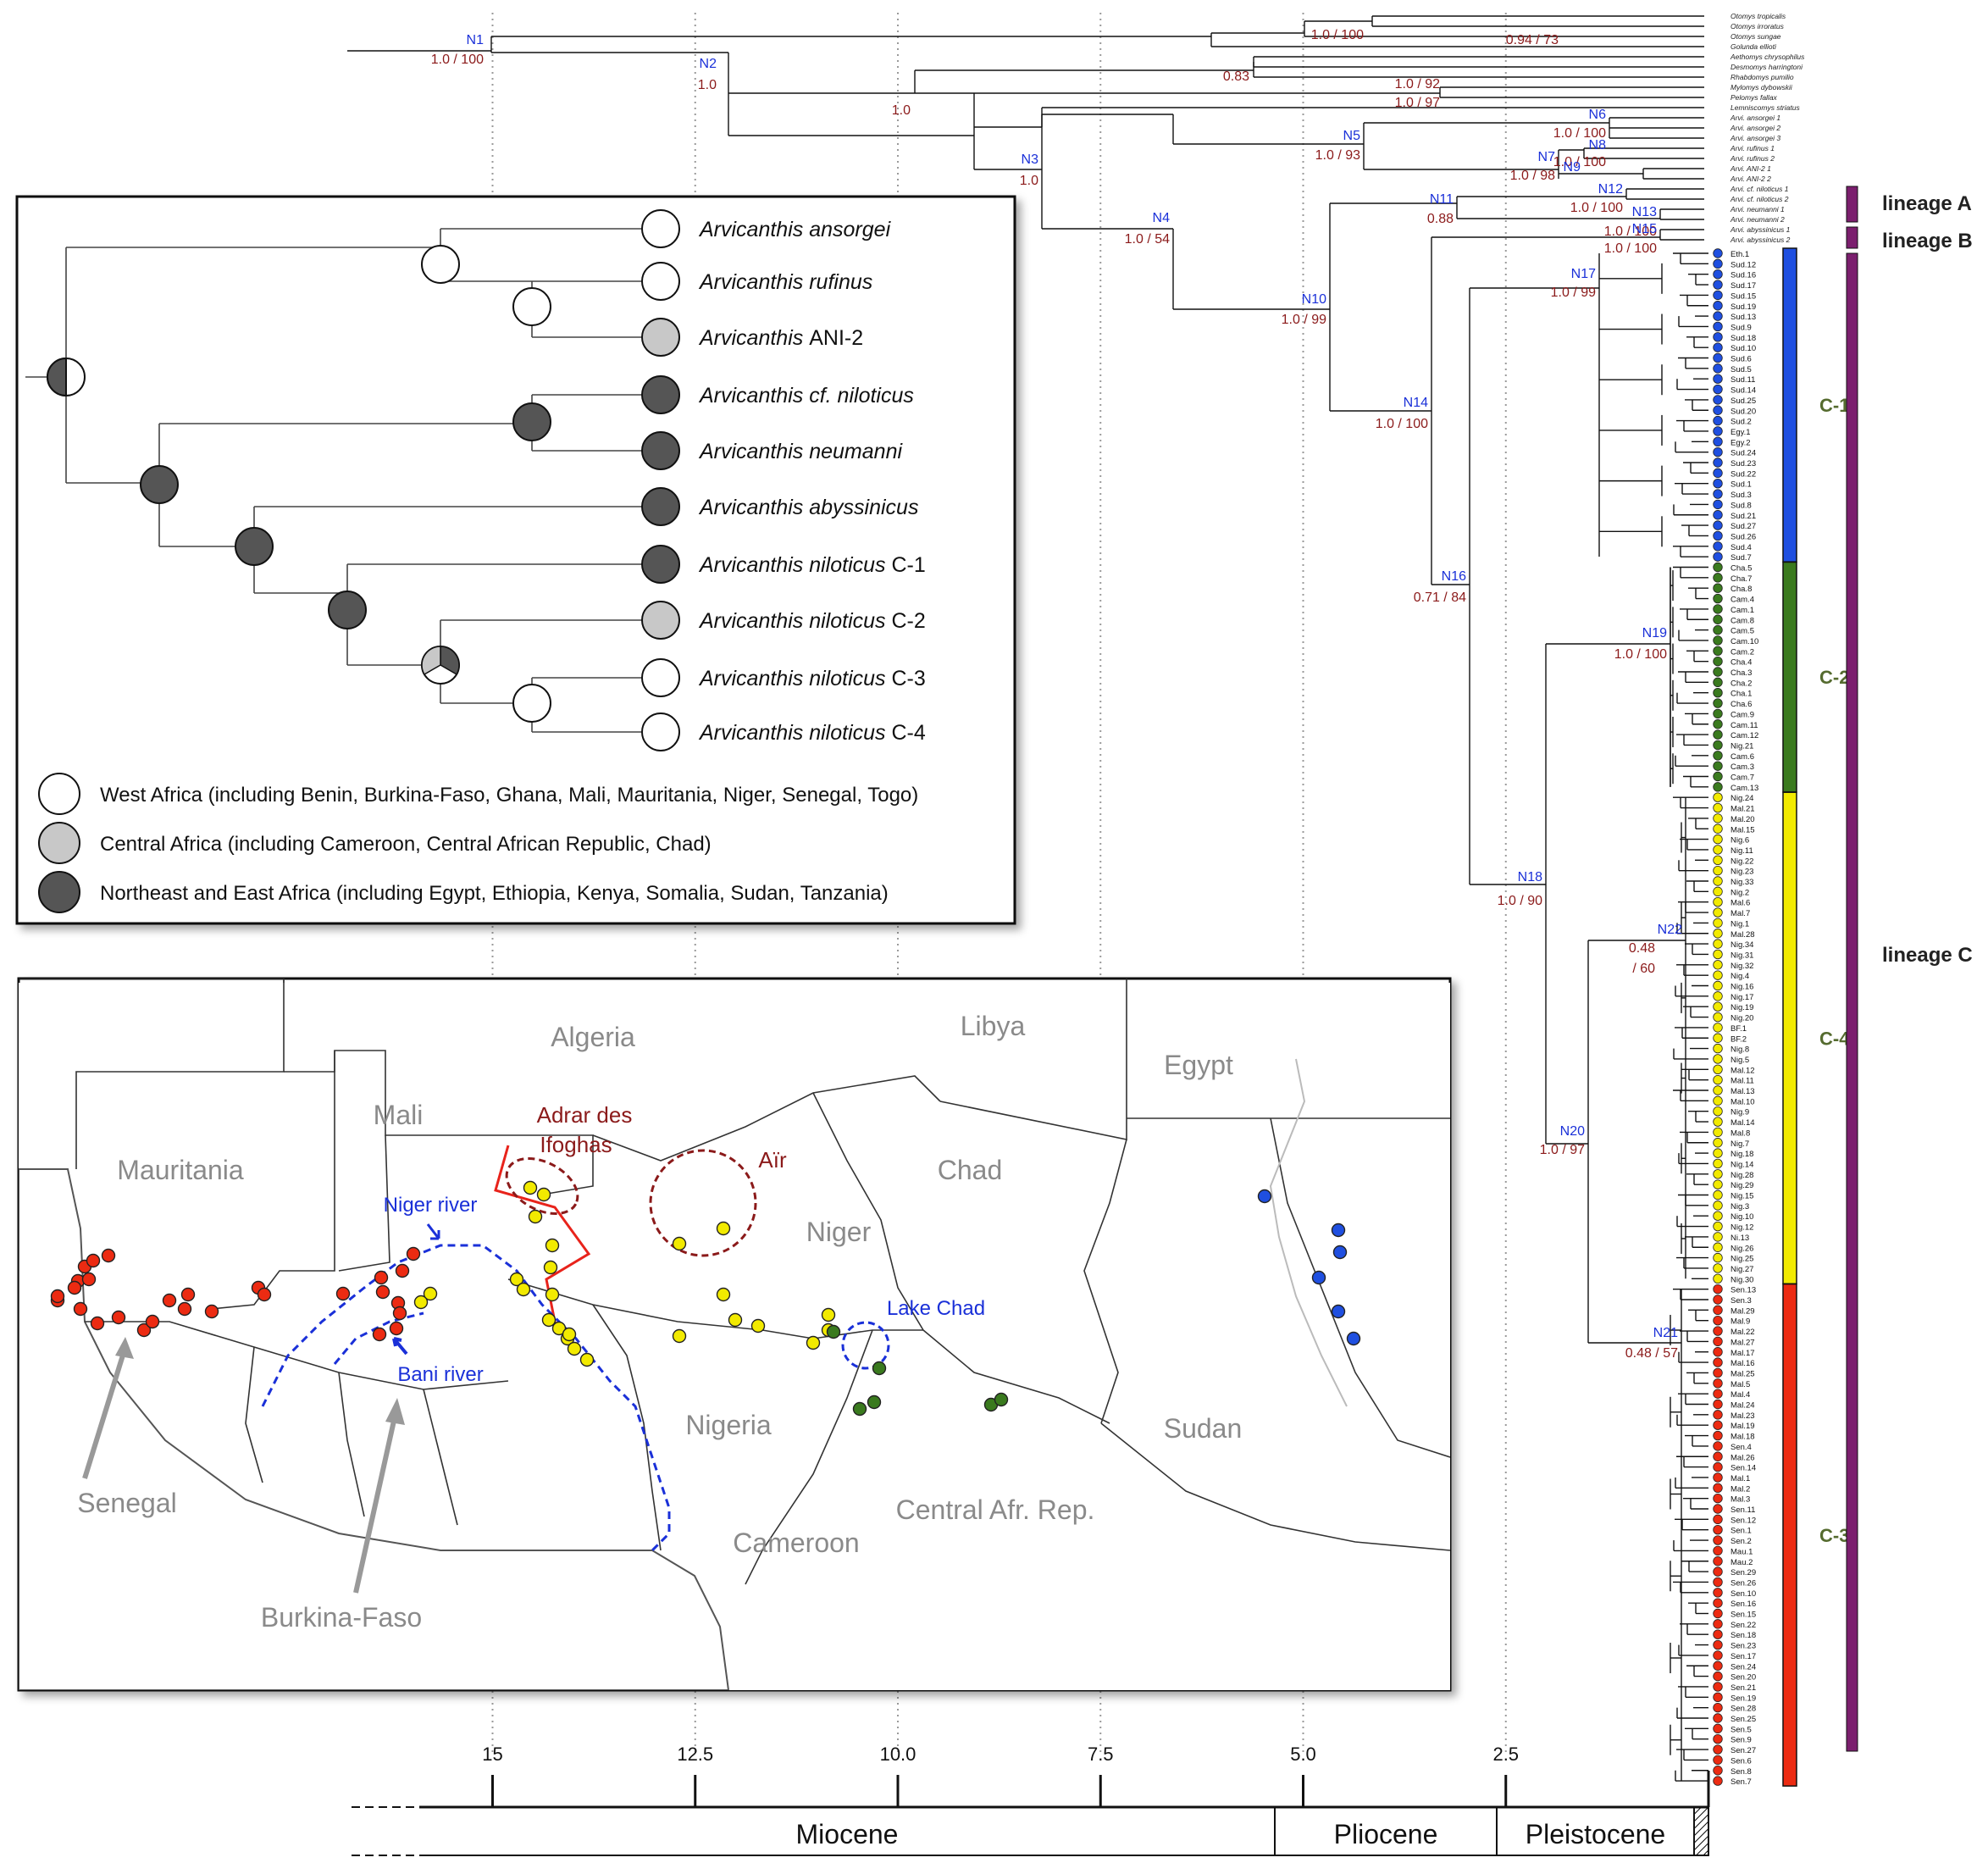 Image resolution: width=1988 pixels, height=1863 pixels. What do you see at coordinates (850, 678) in the screenshot?
I see `epithet: niloticus` at bounding box center [850, 678].